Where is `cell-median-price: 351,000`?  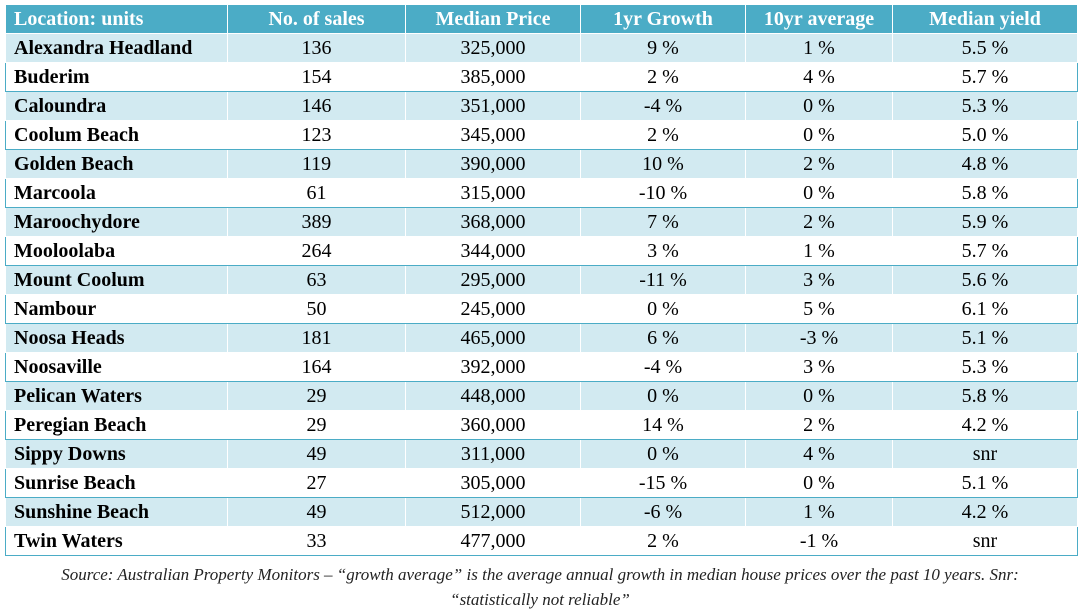 cell-median-price: 351,000 is located at coordinates (493, 106).